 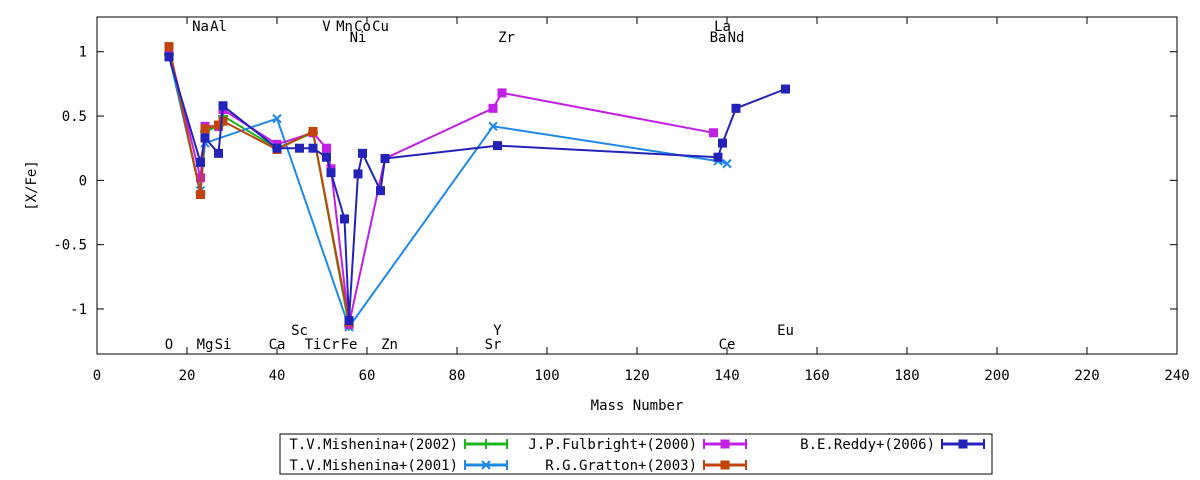 What do you see at coordinates (1086, 376) in the screenshot?
I see `x-tick-label: 220` at bounding box center [1086, 376].